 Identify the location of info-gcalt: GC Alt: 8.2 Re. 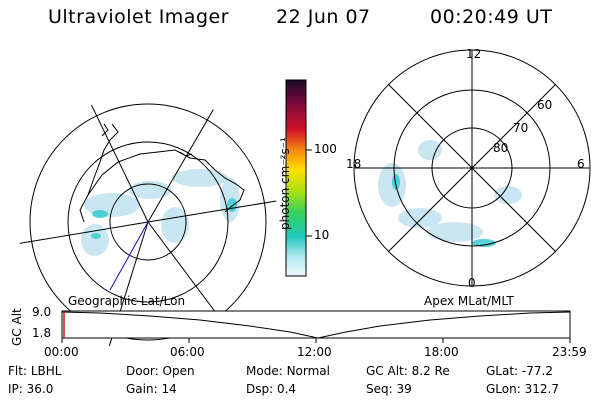
(408, 371).